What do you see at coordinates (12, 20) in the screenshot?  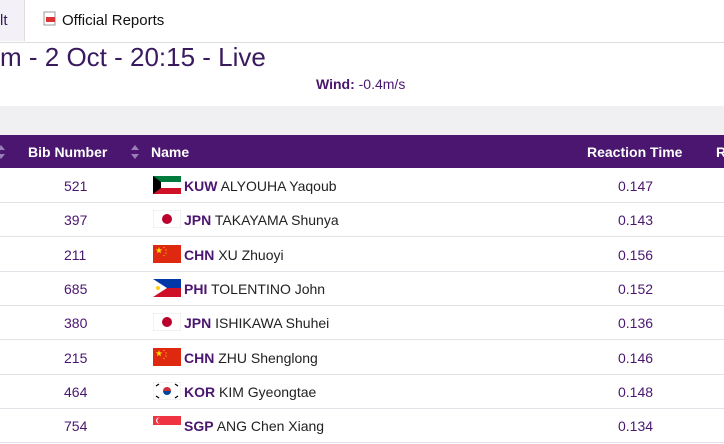 I see `tab: lt` at bounding box center [12, 20].